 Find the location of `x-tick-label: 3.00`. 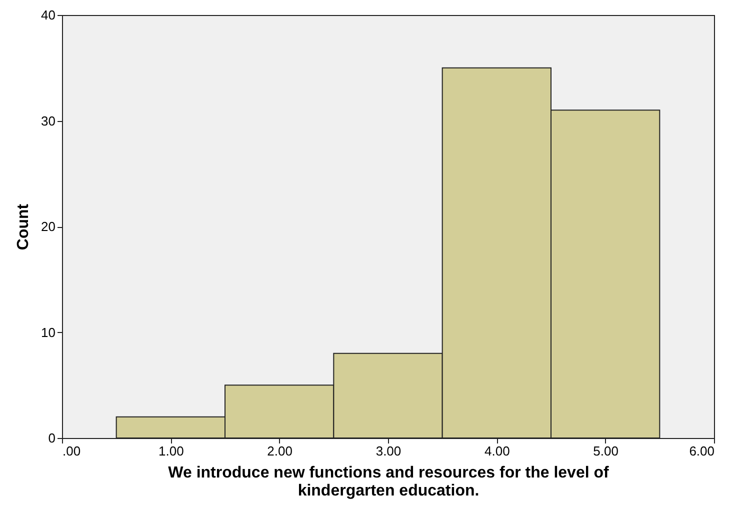

x-tick-label: 3.00 is located at coordinates (389, 451).